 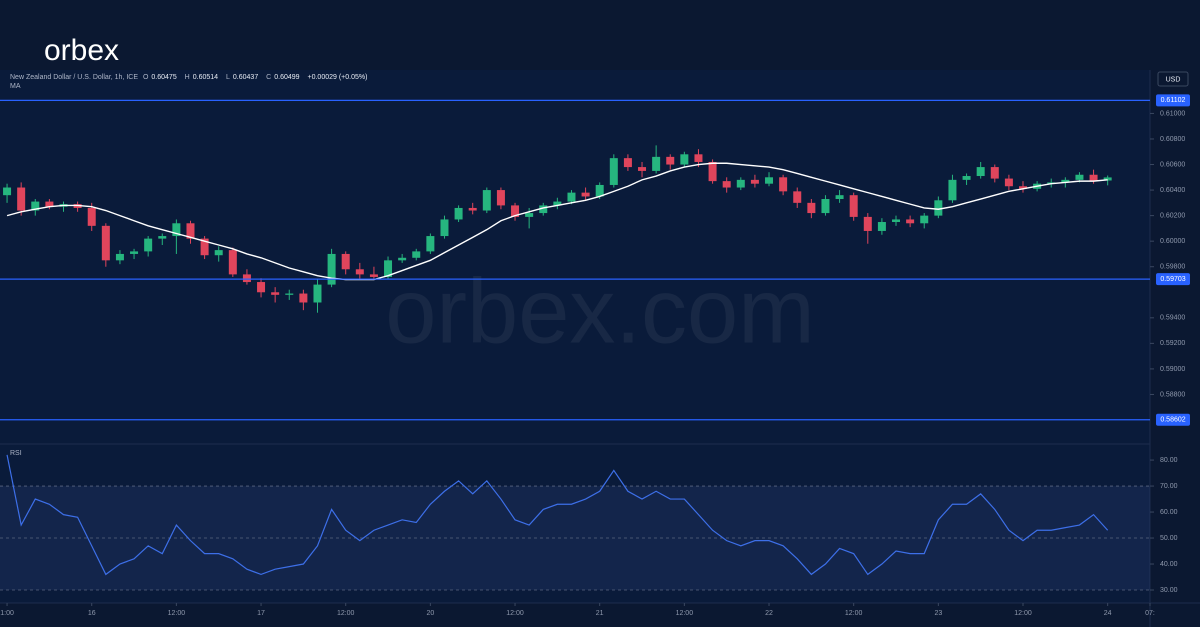 I want to click on x-tick-label: 23, so click(x=938, y=613).